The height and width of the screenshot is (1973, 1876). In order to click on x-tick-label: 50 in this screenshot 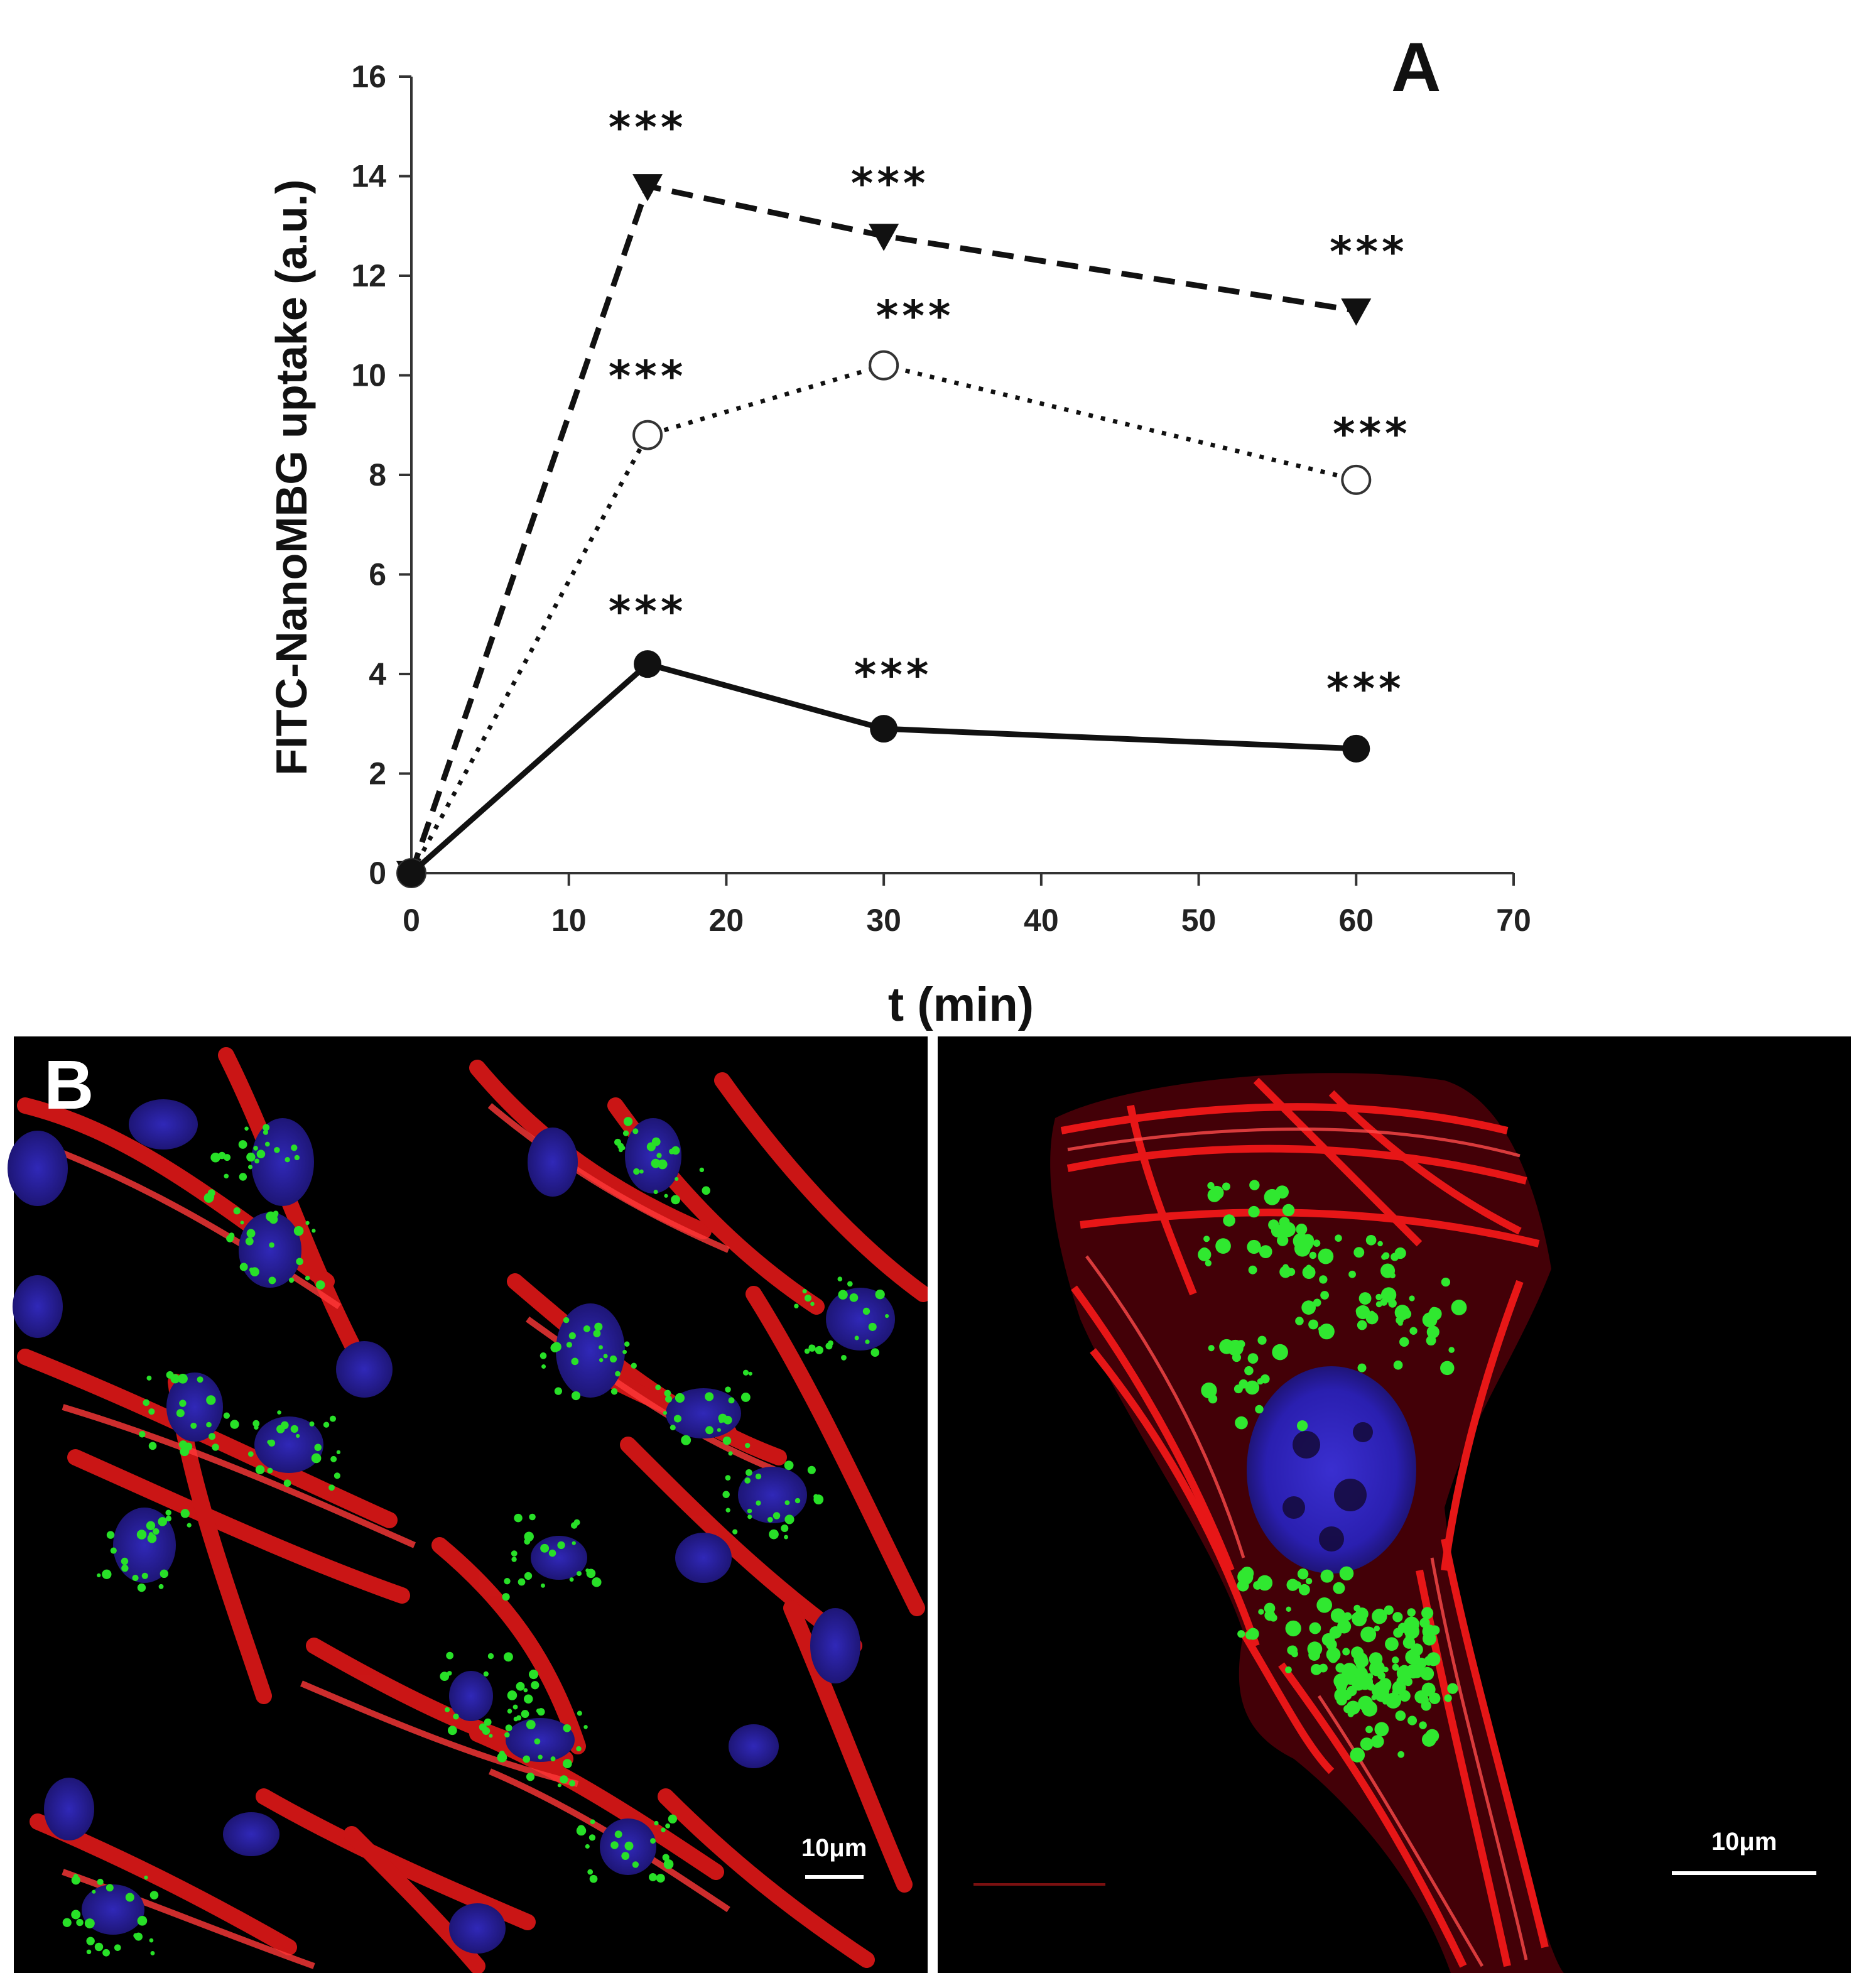, I will do `click(1199, 921)`.